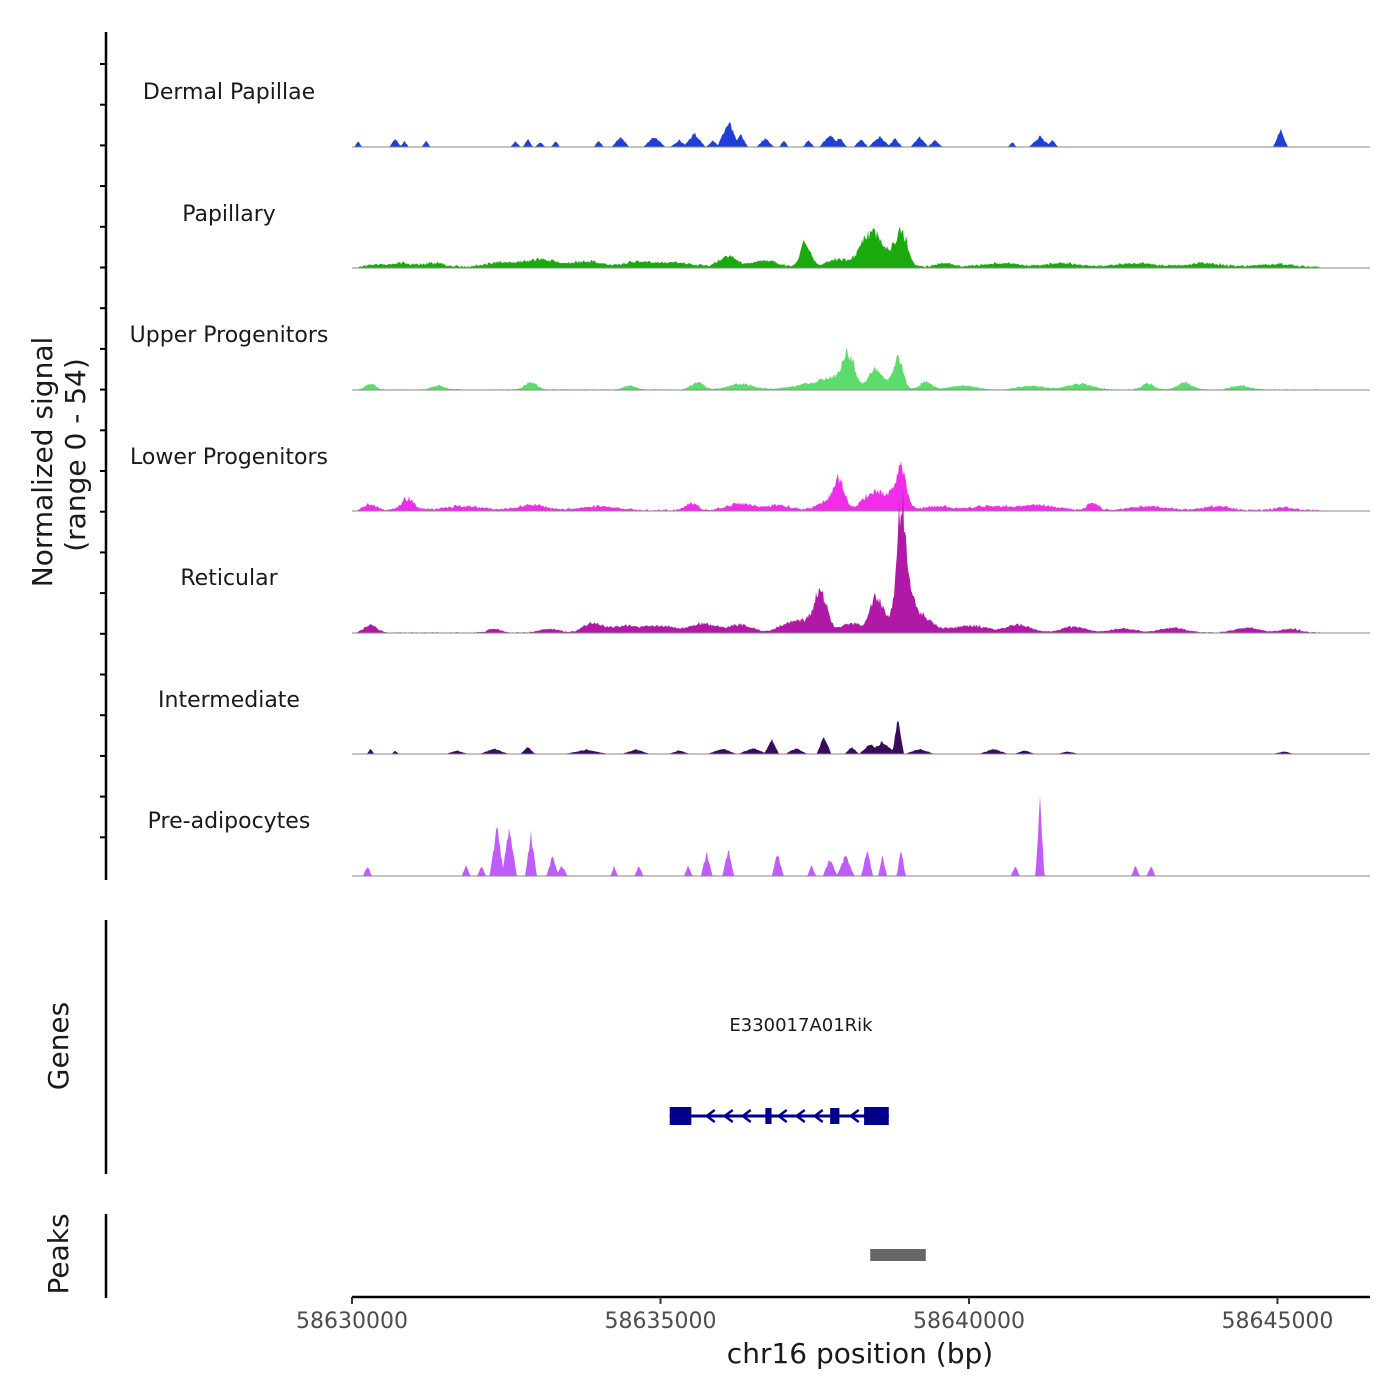  I want to click on track-intermediate: Intermediate, so click(764, 721).